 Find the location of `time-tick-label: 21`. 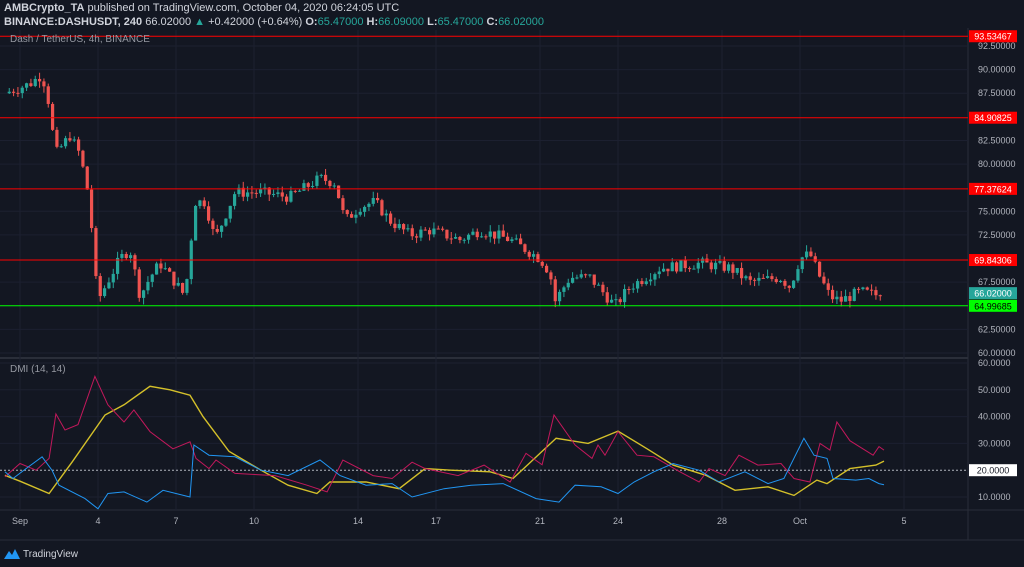

time-tick-label: 21 is located at coordinates (540, 521).